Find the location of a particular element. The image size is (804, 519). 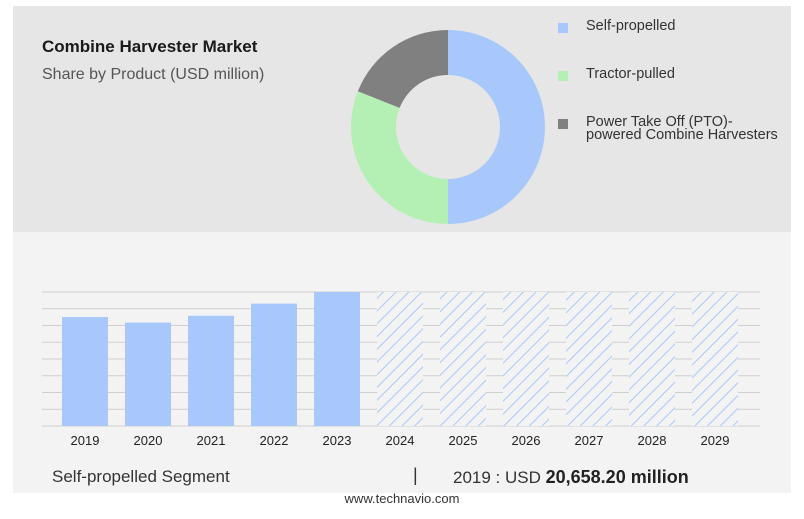

segment-value: 2019 : USD 20,658.20 million is located at coordinates (571, 477).